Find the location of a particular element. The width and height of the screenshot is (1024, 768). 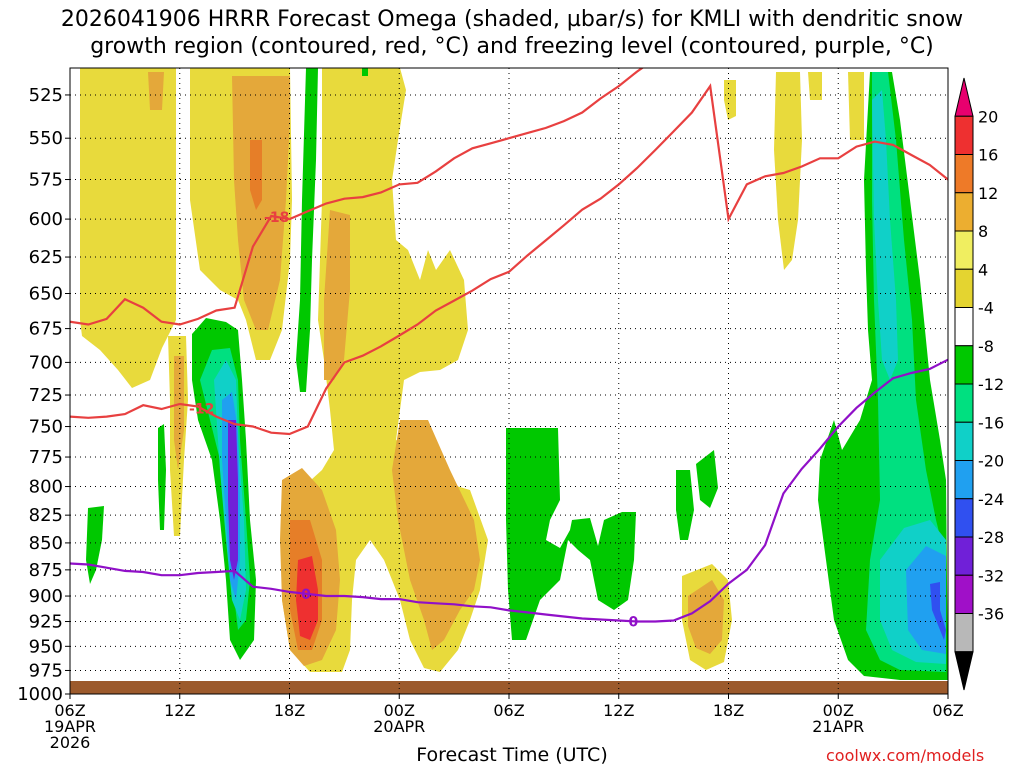

y-tick-label: 725 is located at coordinates (46, 395).